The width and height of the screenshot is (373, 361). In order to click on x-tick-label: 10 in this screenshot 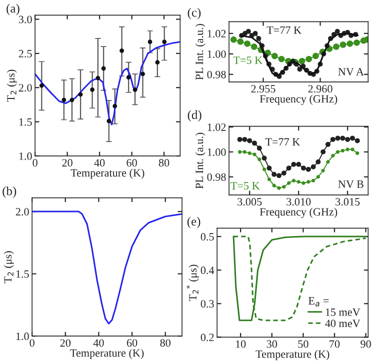, I will do `click(241, 344)`.